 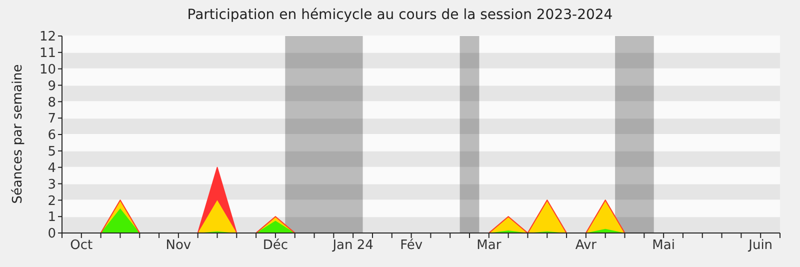 I want to click on y-tick-label: 8, so click(x=52, y=102).